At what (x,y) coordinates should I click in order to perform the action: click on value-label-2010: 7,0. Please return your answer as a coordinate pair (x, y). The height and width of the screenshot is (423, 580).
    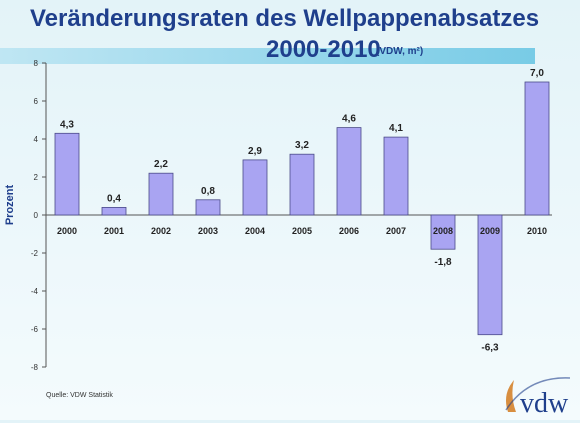
    Looking at the image, I should click on (537, 73).